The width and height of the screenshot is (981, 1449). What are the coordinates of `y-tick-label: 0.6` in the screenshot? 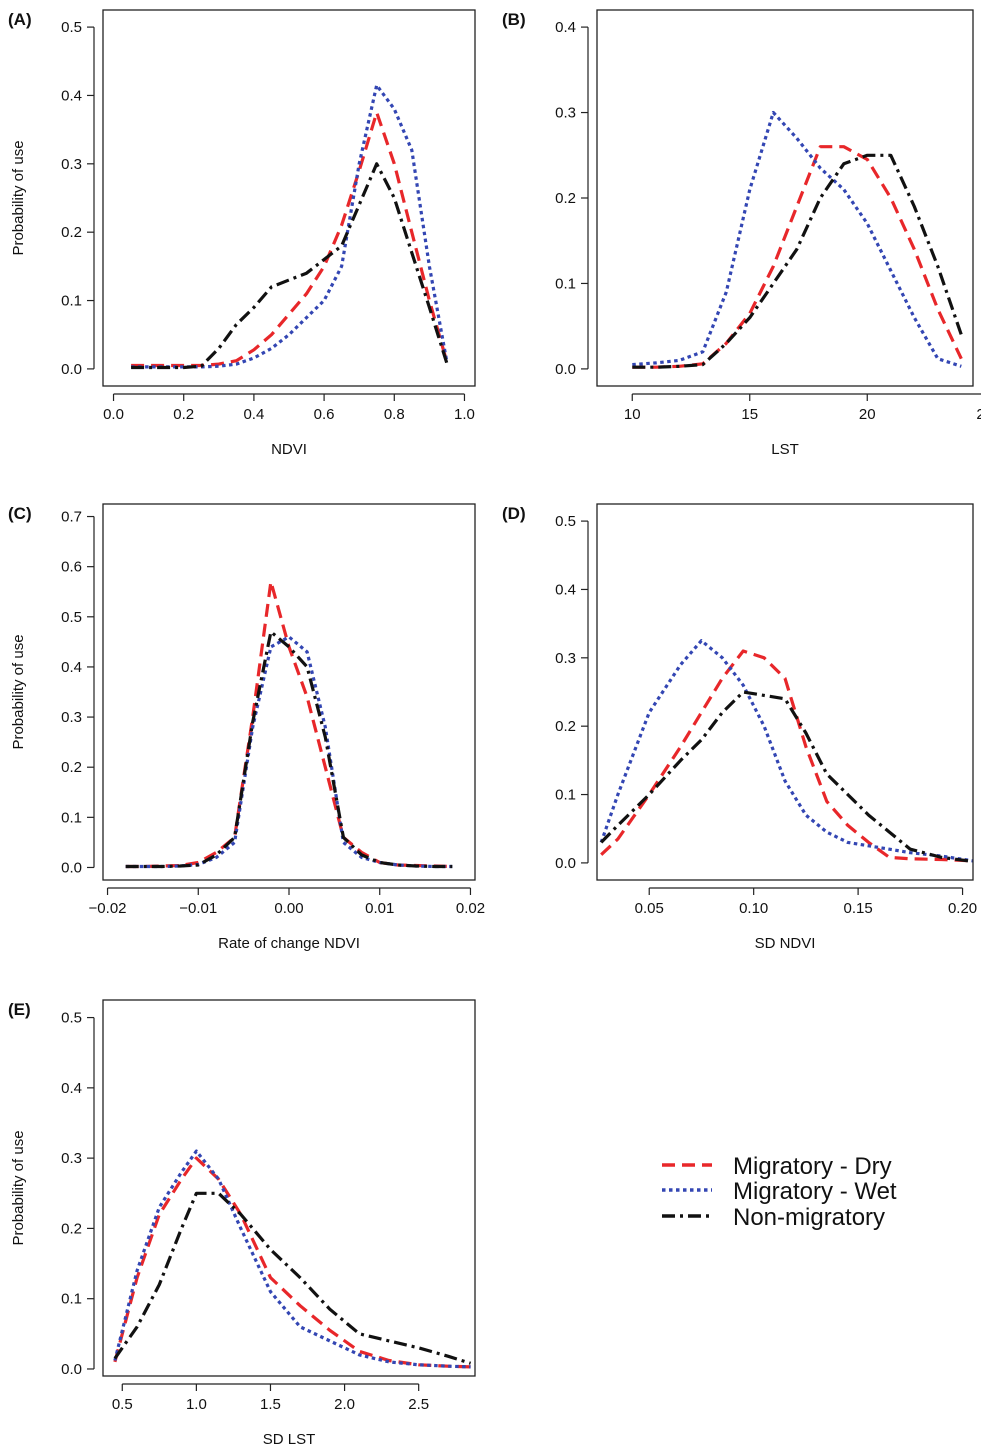 It's located at (71, 567).